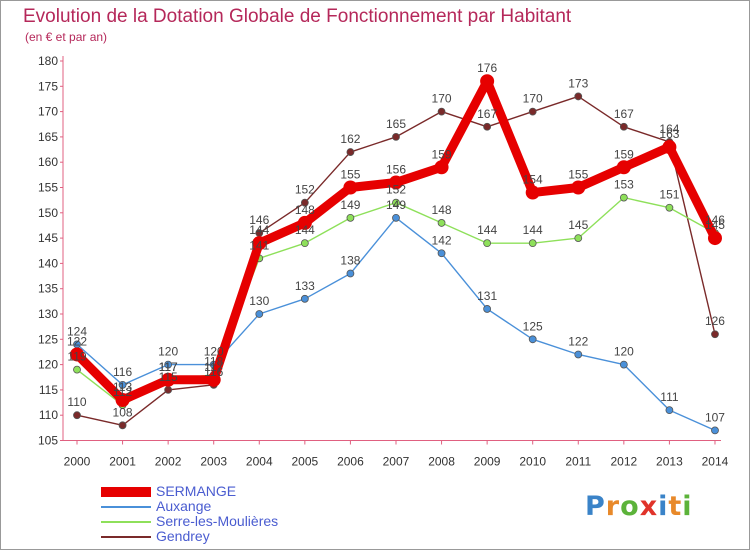  What do you see at coordinates (304, 462) in the screenshot?
I see `x-tick-label: 2005` at bounding box center [304, 462].